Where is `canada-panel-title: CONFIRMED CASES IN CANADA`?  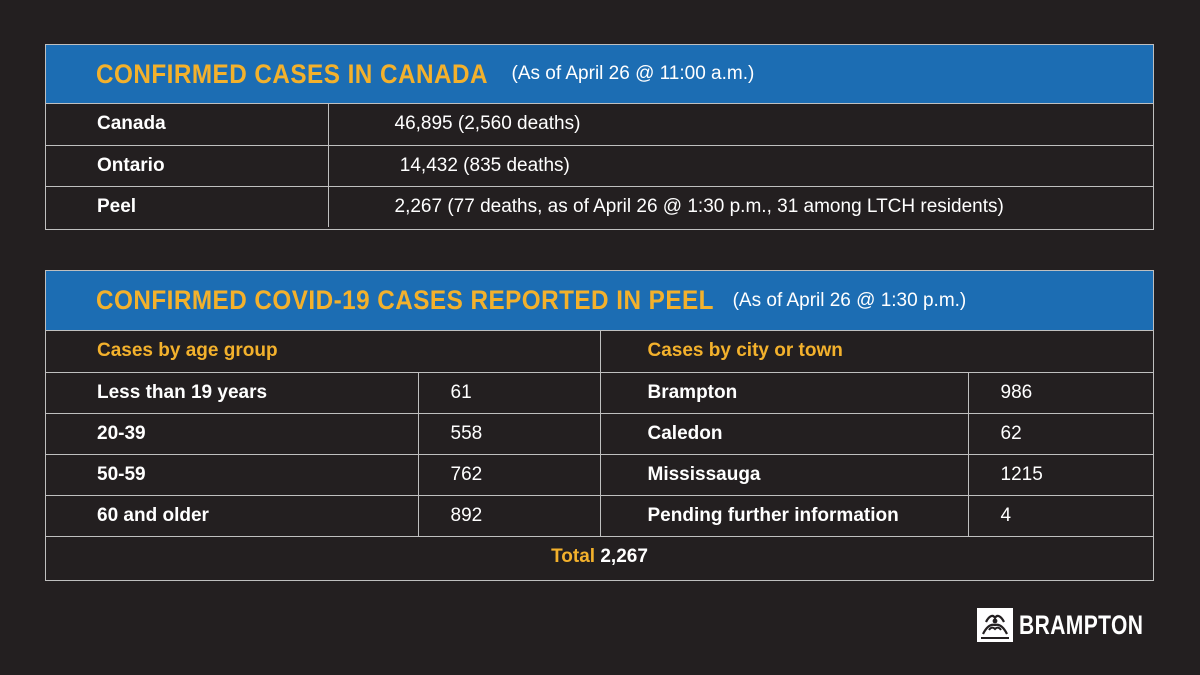 canada-panel-title: CONFIRMED CASES IN CANADA is located at coordinates (292, 73).